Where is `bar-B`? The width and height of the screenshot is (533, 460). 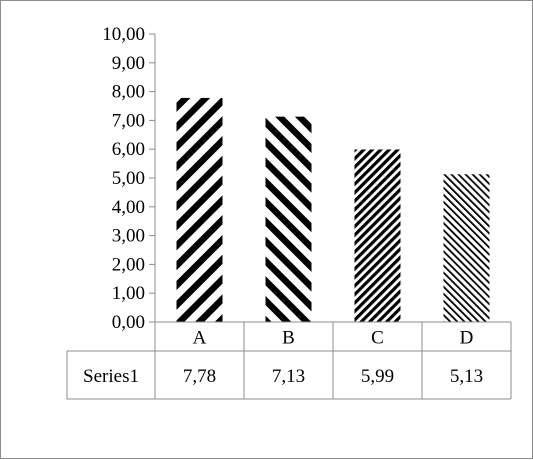
bar-B is located at coordinates (288, 219).